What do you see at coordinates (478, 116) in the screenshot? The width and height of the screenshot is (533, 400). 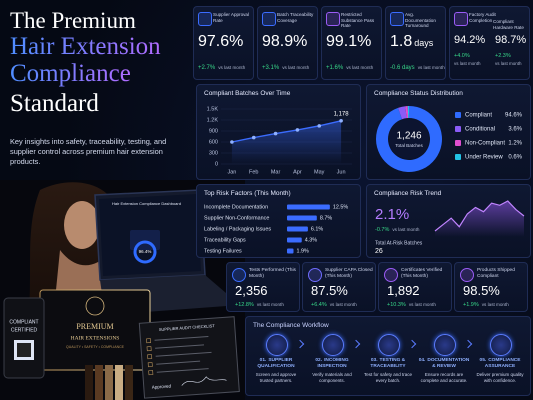 I see `legend-label: Compliant` at bounding box center [478, 116].